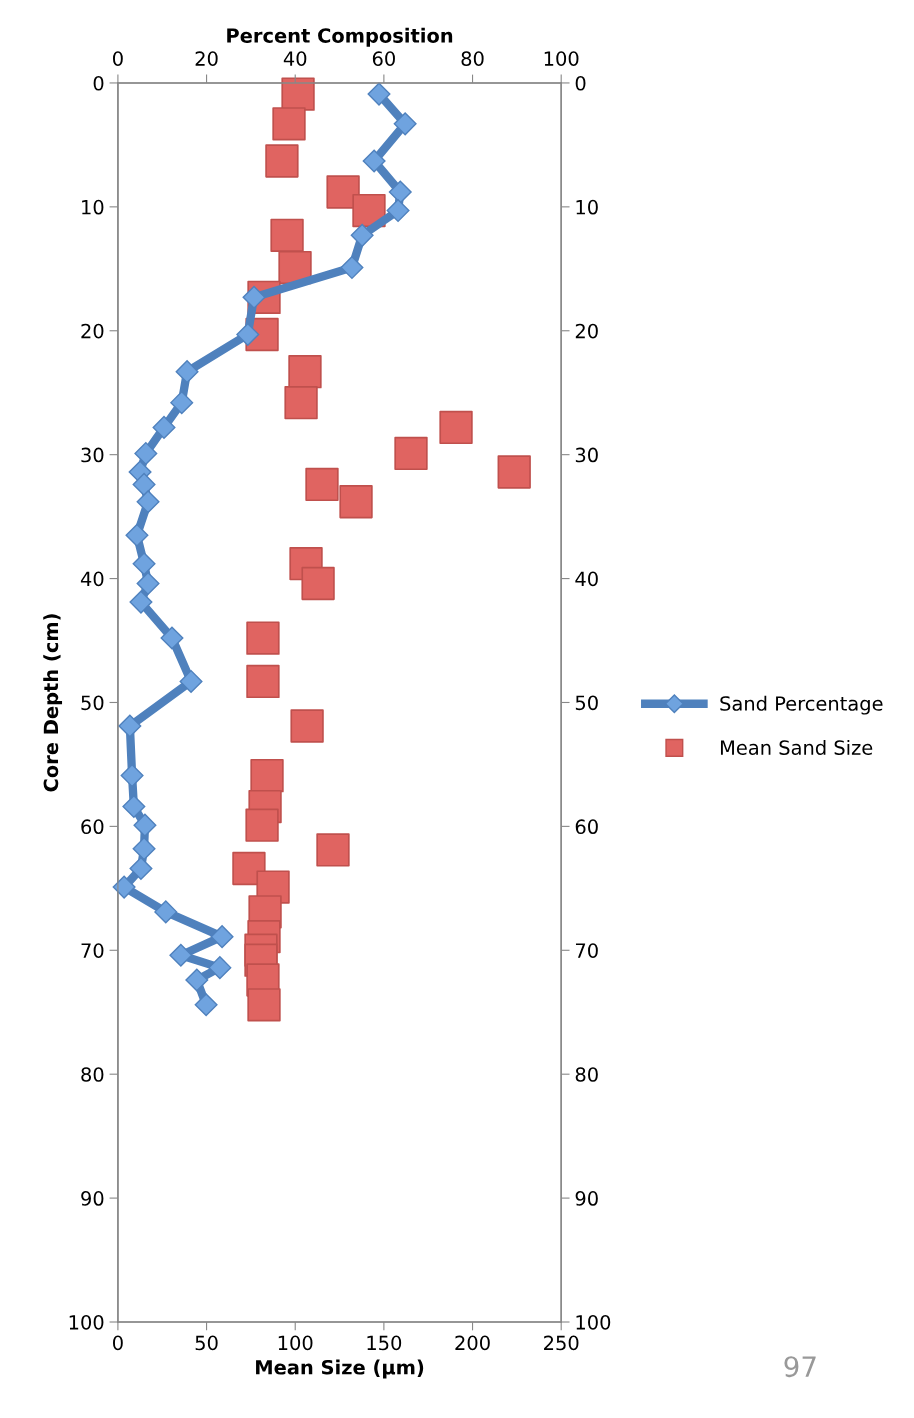  Describe the element at coordinates (472, 58) in the screenshot. I see `x2-tick-label: 80` at that location.